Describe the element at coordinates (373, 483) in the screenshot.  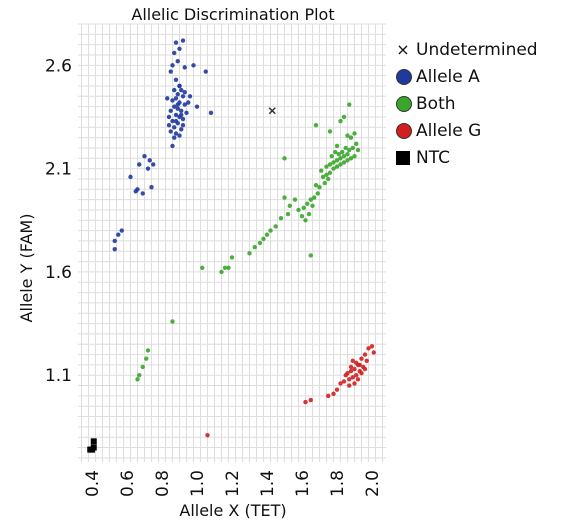
I see `x-tick-label: 2.0` at that location.